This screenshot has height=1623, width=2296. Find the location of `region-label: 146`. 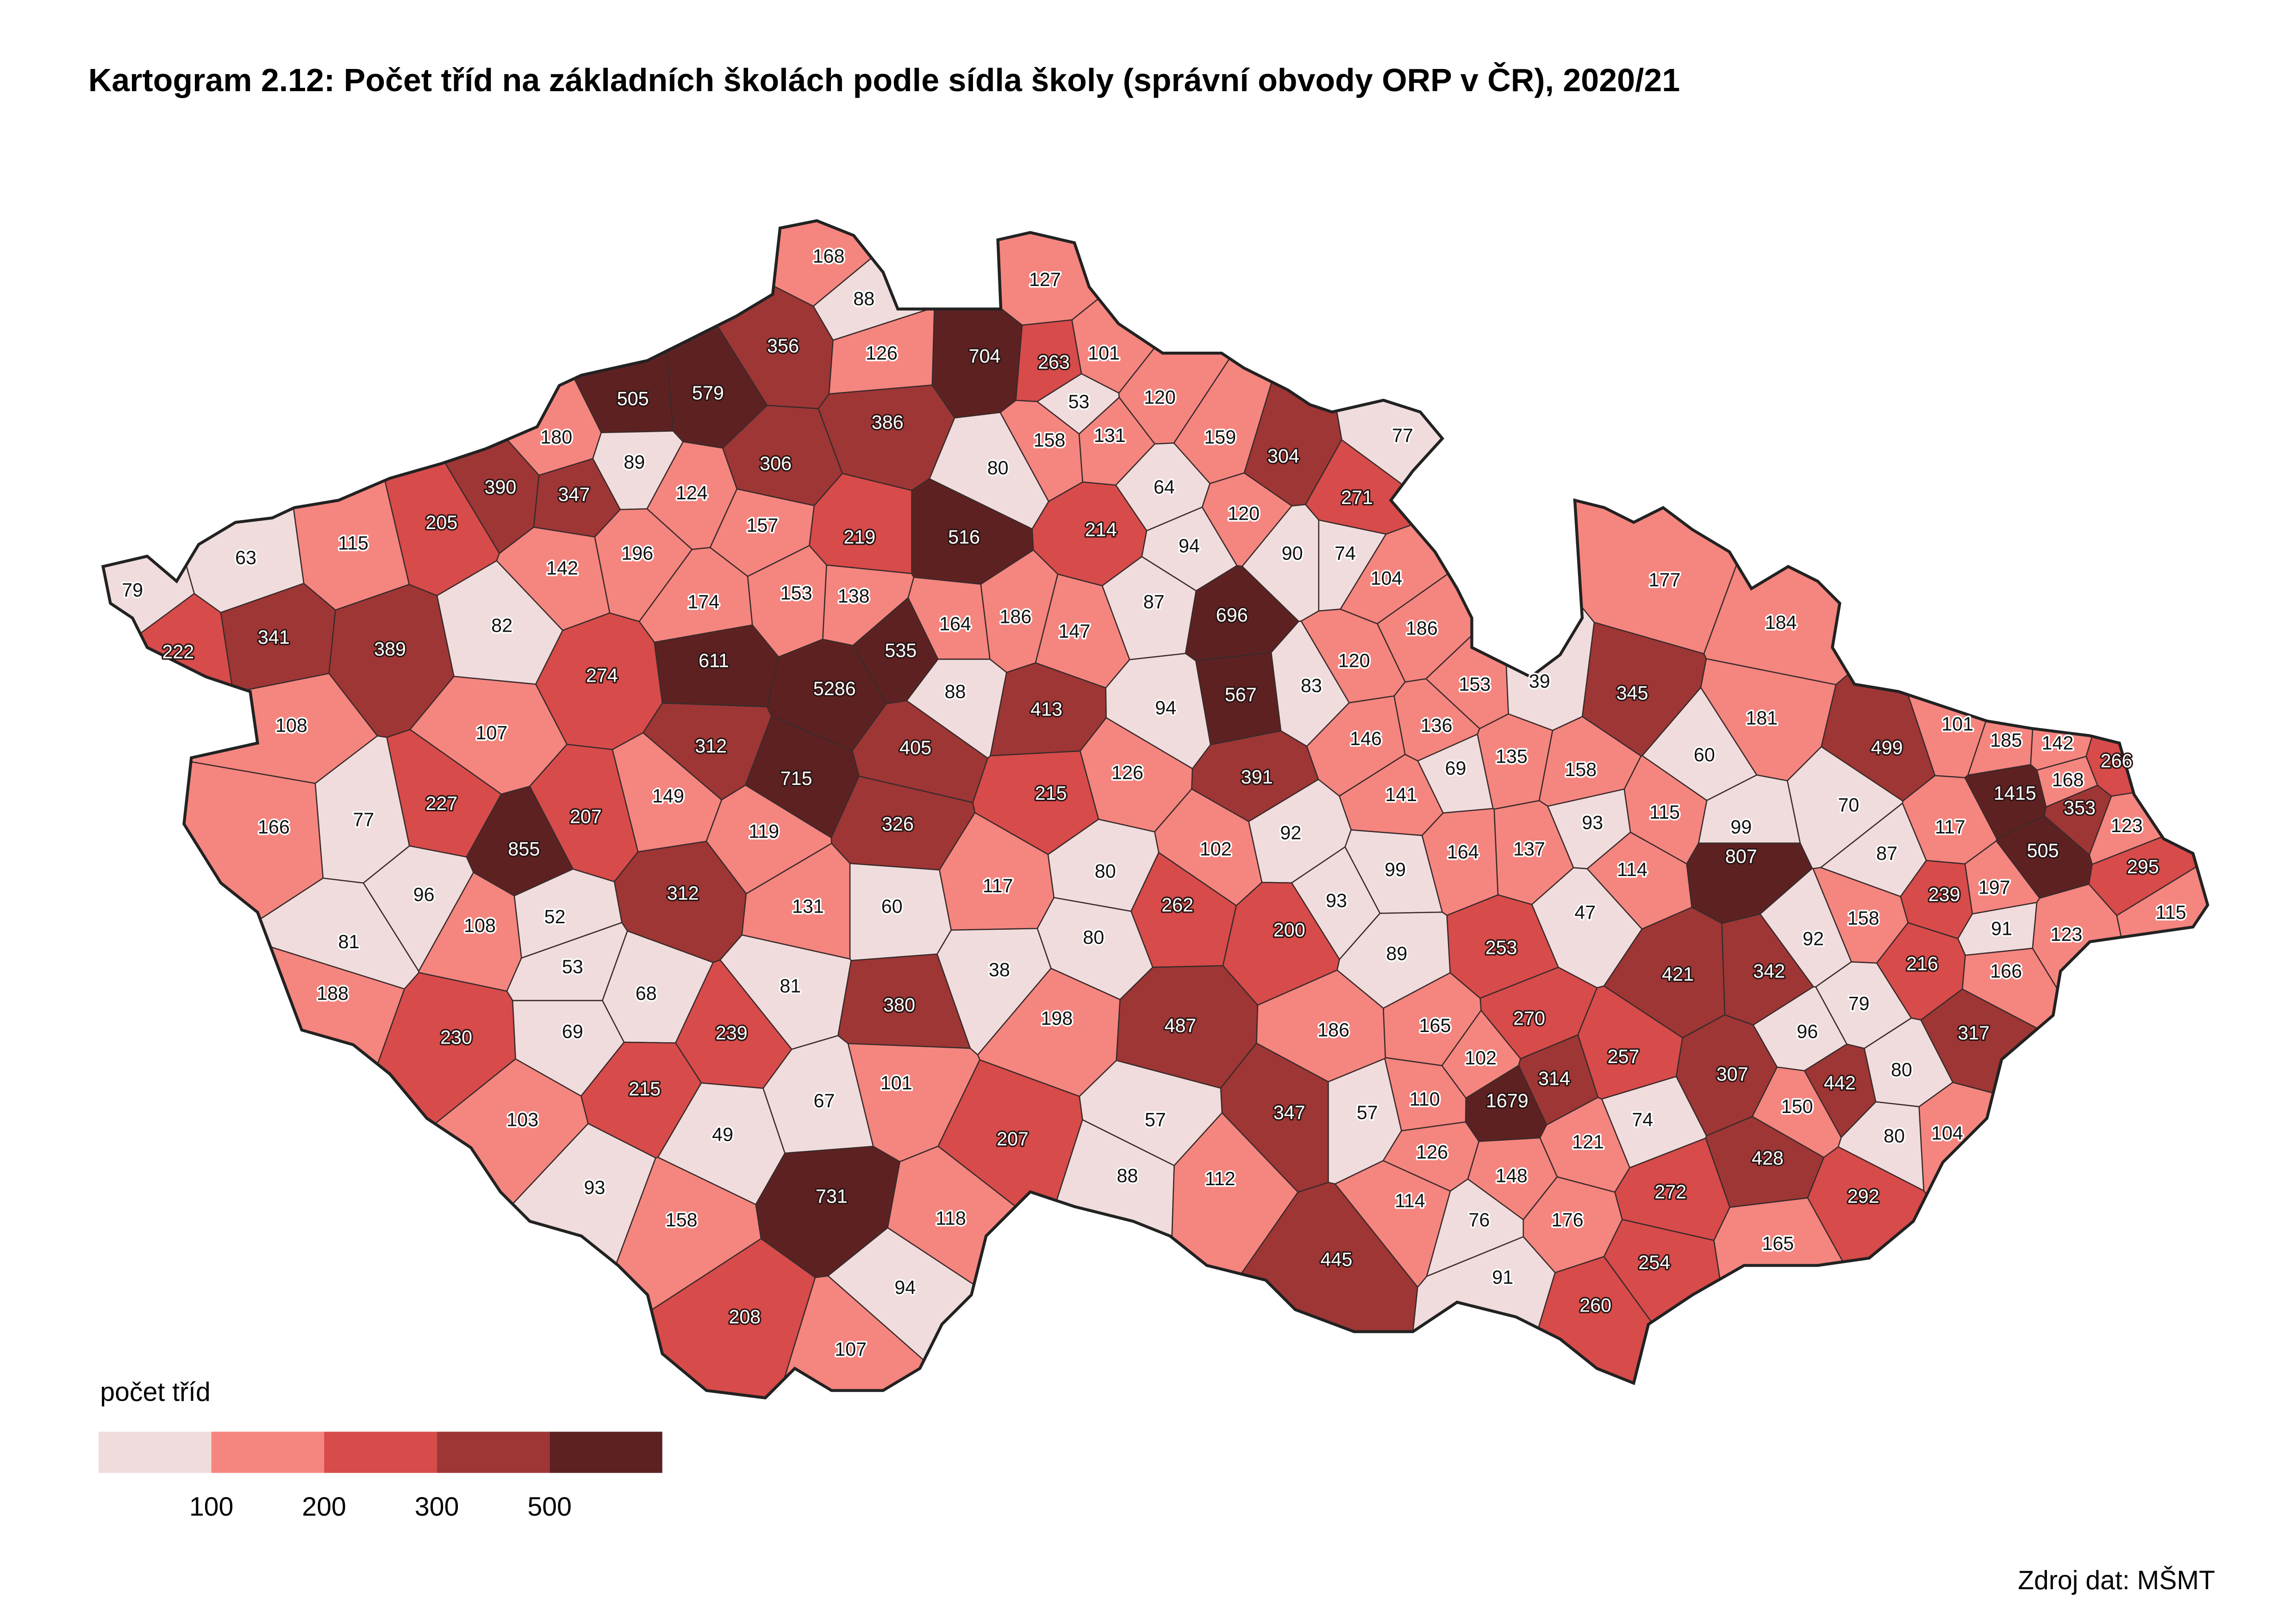

region-label: 146 is located at coordinates (1366, 738).